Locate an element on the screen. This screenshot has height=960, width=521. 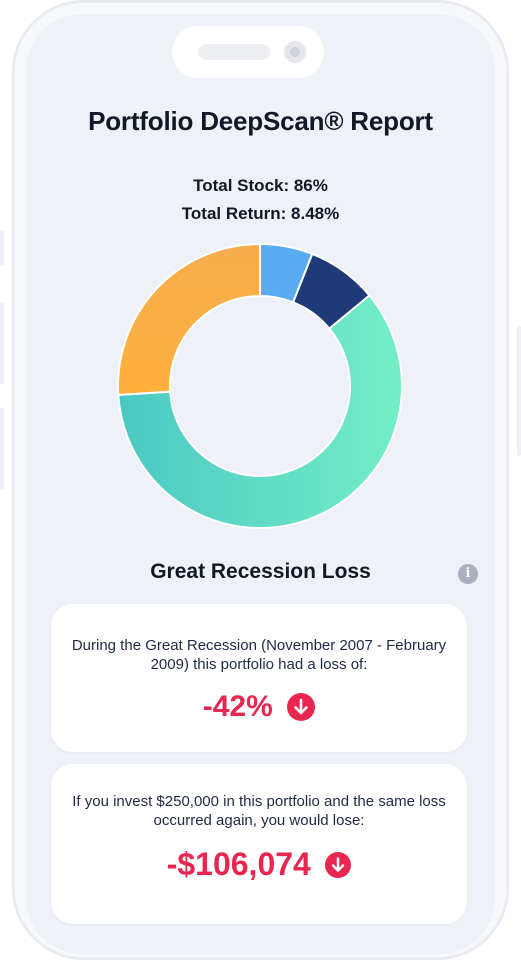
total-stock-text: Total Stock: 86% is located at coordinates (260, 185).